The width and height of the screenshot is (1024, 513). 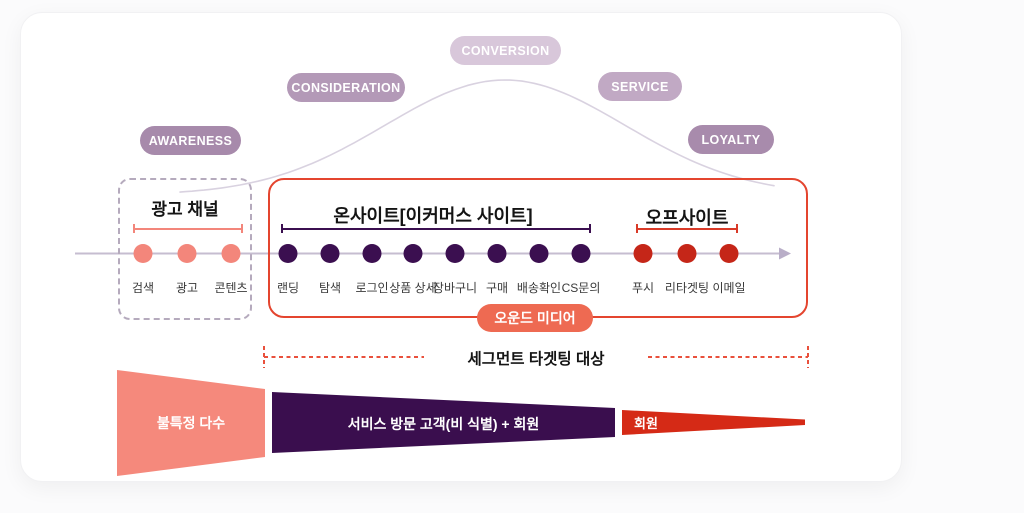 What do you see at coordinates (143, 288) in the screenshot?
I see `label-search: 검색` at bounding box center [143, 288].